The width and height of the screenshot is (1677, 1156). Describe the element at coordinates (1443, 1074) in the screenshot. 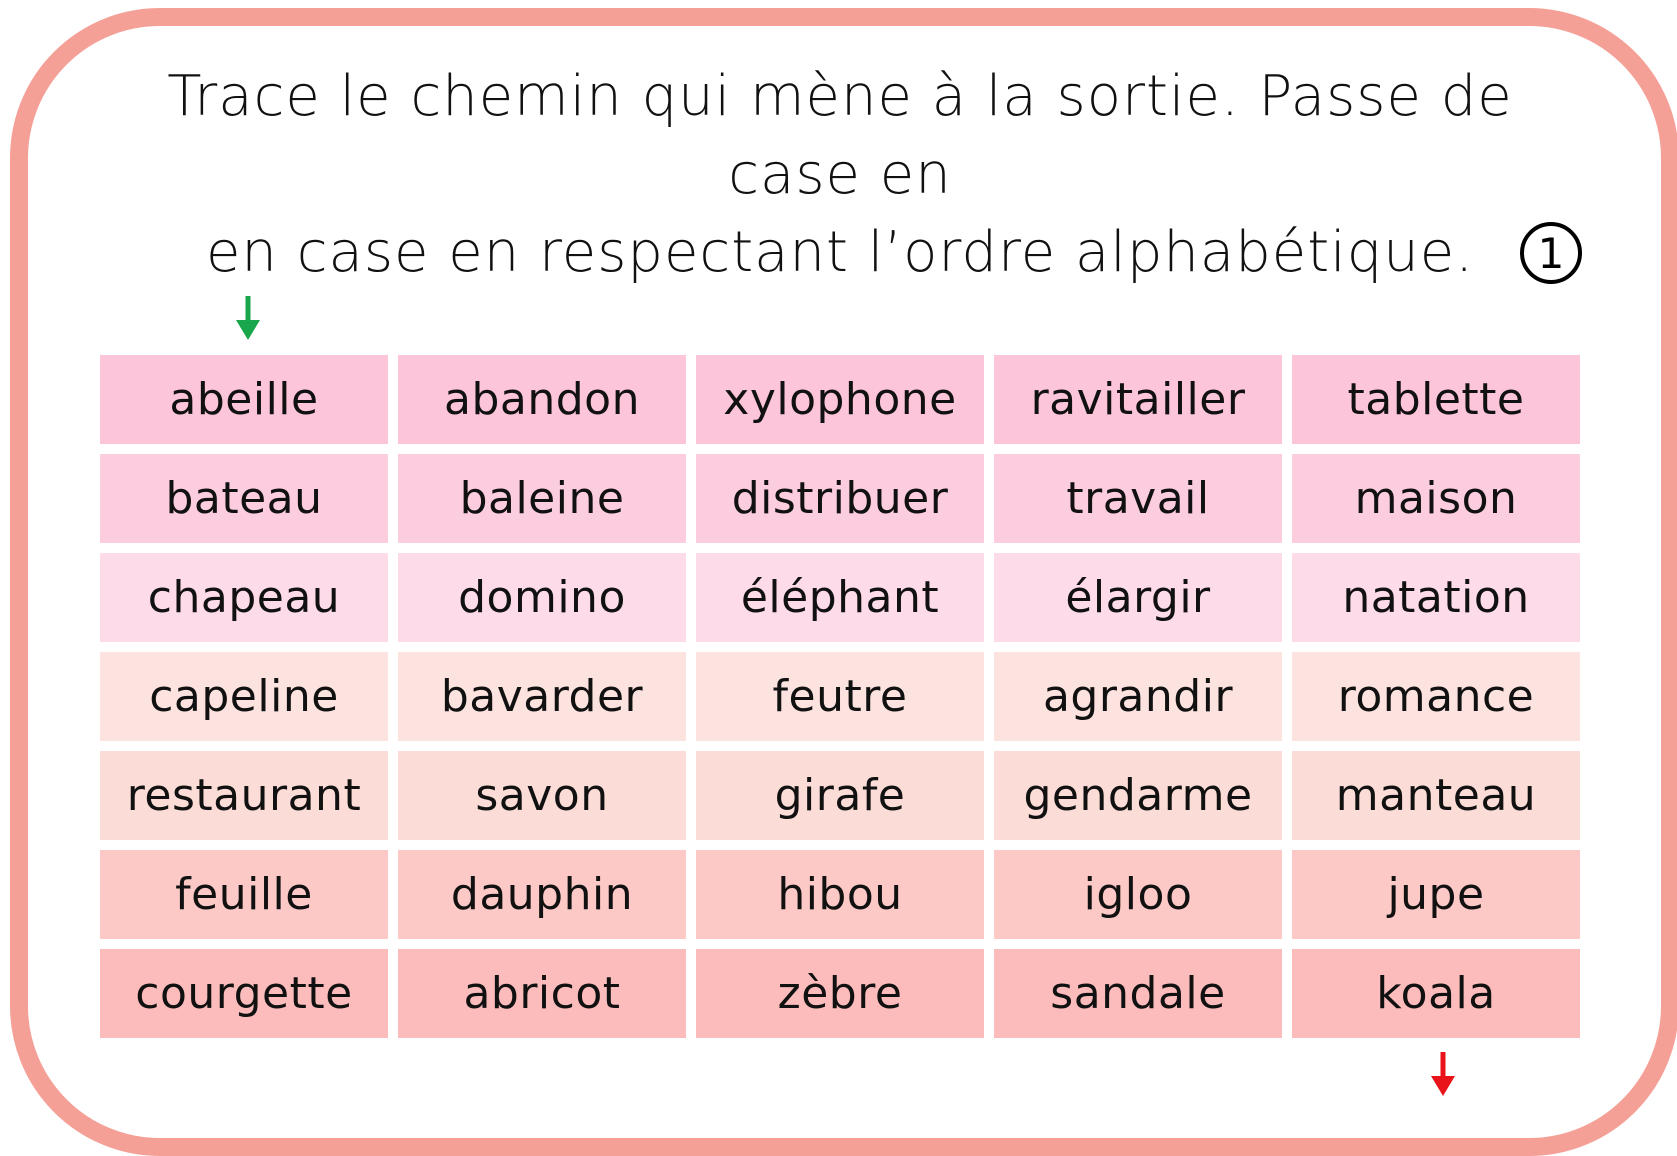

I see `exit-arrow-icon` at that location.